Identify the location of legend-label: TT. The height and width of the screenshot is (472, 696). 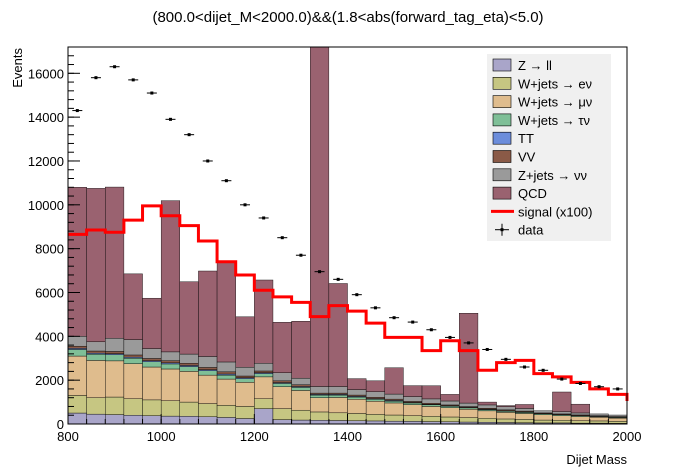
(526, 138).